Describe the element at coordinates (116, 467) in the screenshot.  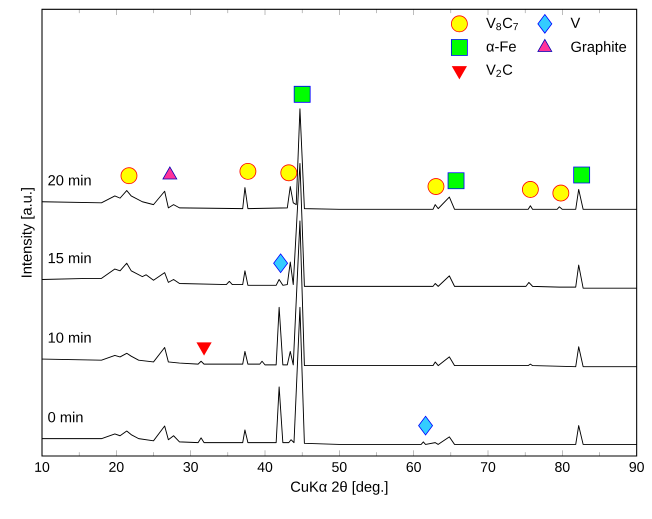
I see `x-tick-label: 20` at that location.